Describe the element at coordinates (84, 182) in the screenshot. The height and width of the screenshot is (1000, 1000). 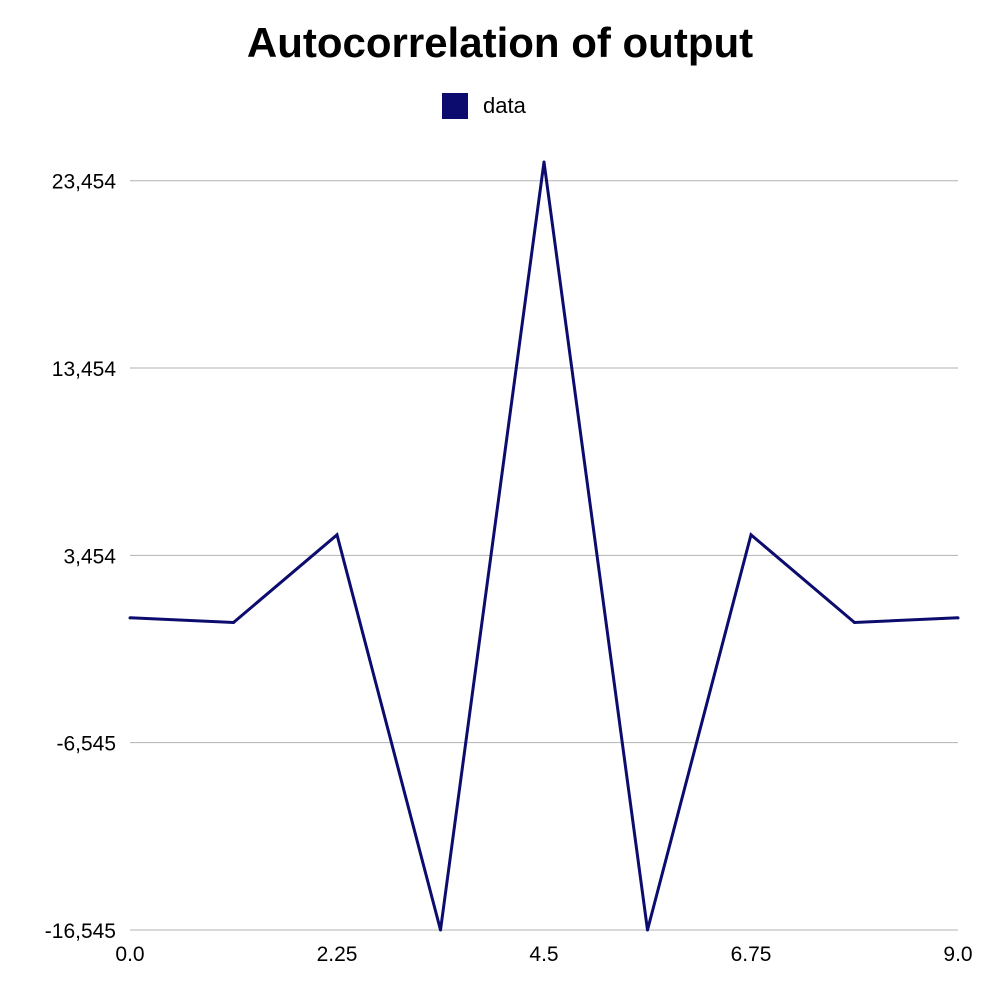
I see `y-tick-label: 23,454` at that location.